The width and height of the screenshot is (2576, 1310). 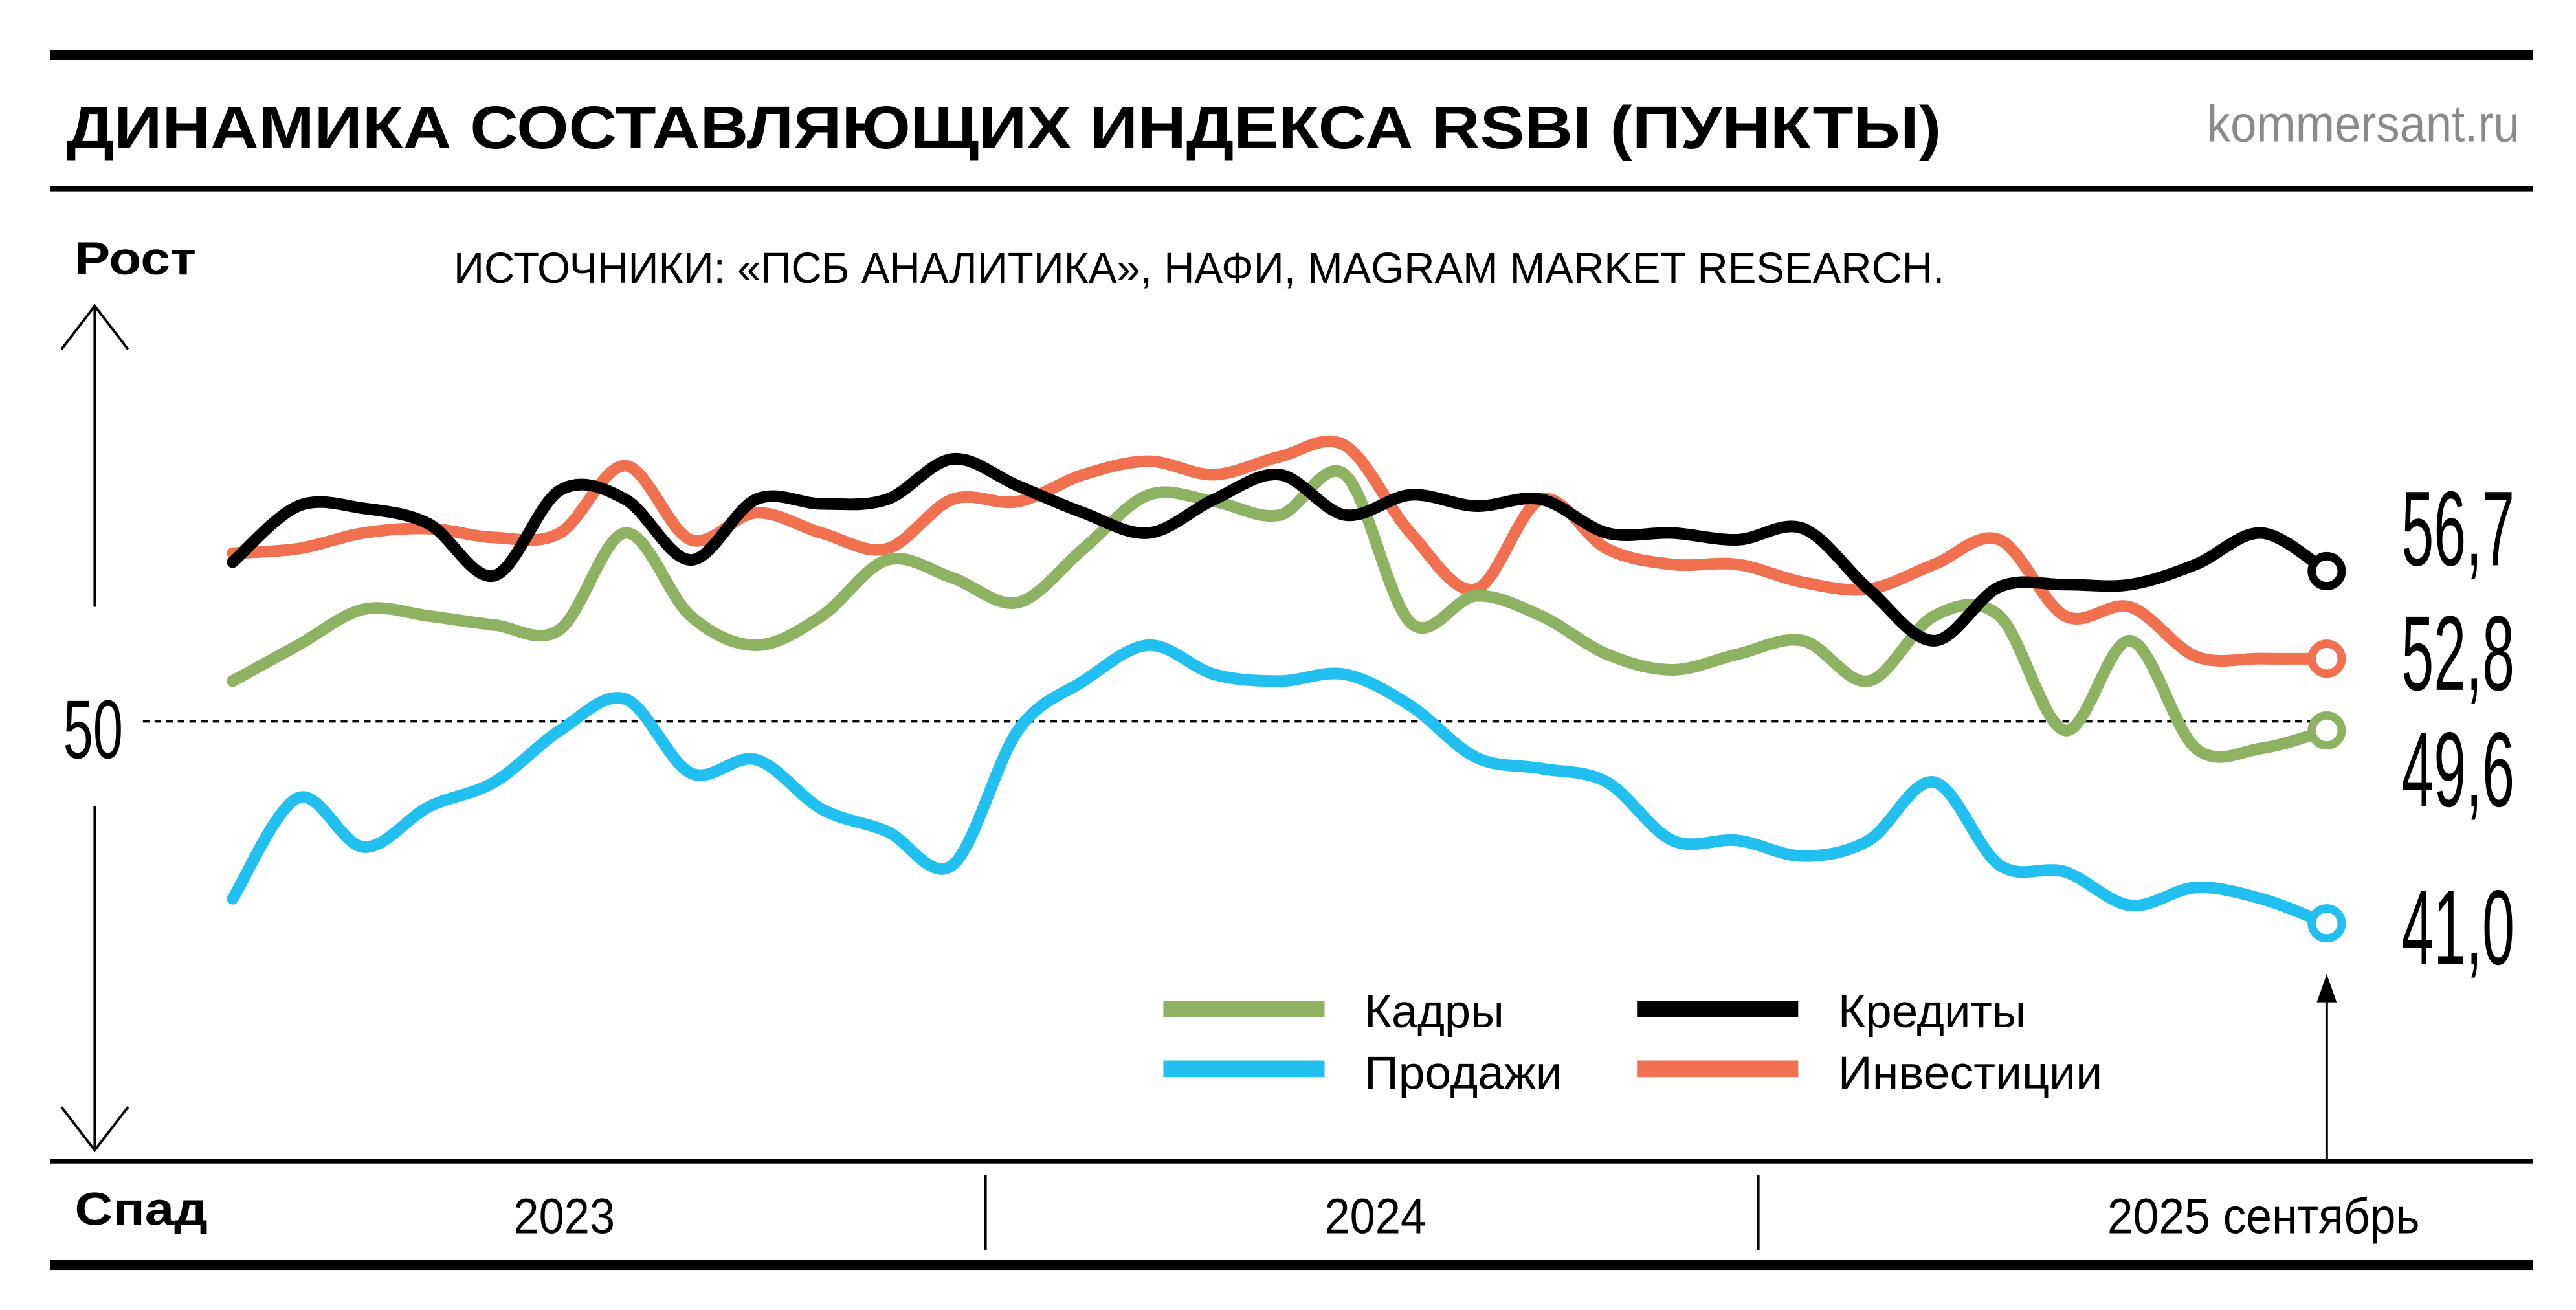 What do you see at coordinates (94, 455) in the screenshot?
I see `up-arrow-icon` at bounding box center [94, 455].